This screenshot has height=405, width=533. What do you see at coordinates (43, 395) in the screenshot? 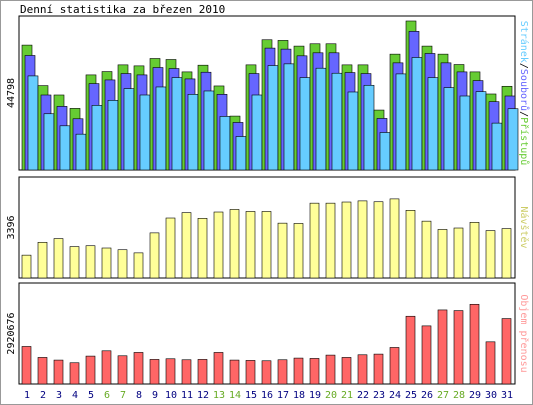
I see `day-label-2: 2` at bounding box center [43, 395].